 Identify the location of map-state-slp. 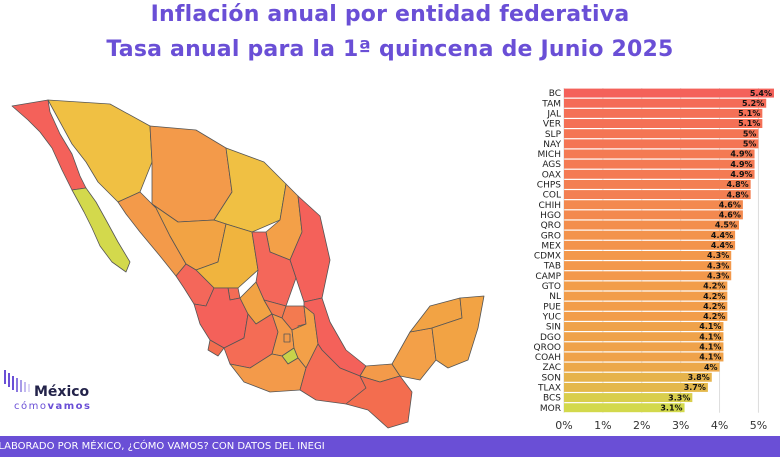
(274, 269).